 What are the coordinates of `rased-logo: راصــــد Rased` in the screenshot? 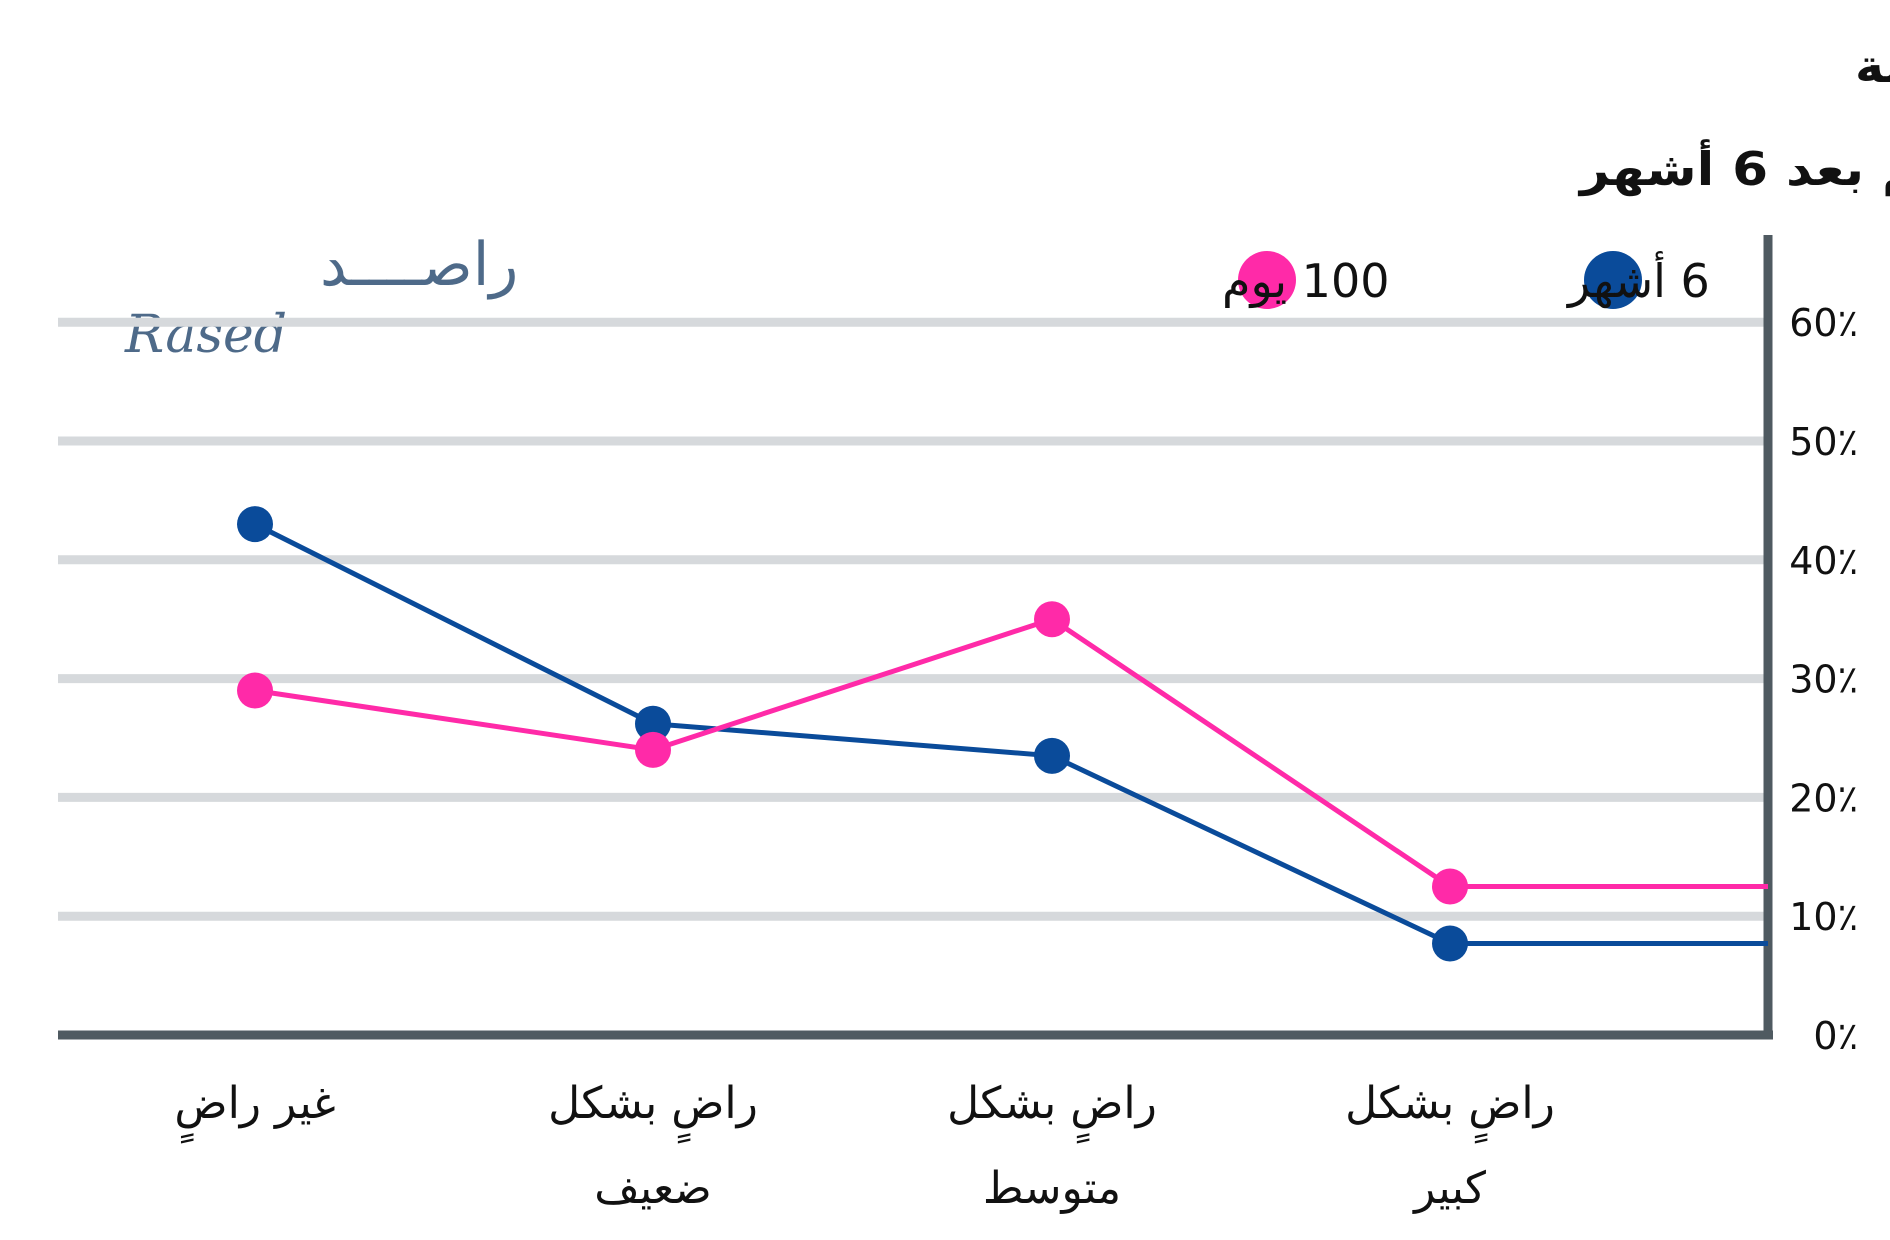 It's located at (321, 297).